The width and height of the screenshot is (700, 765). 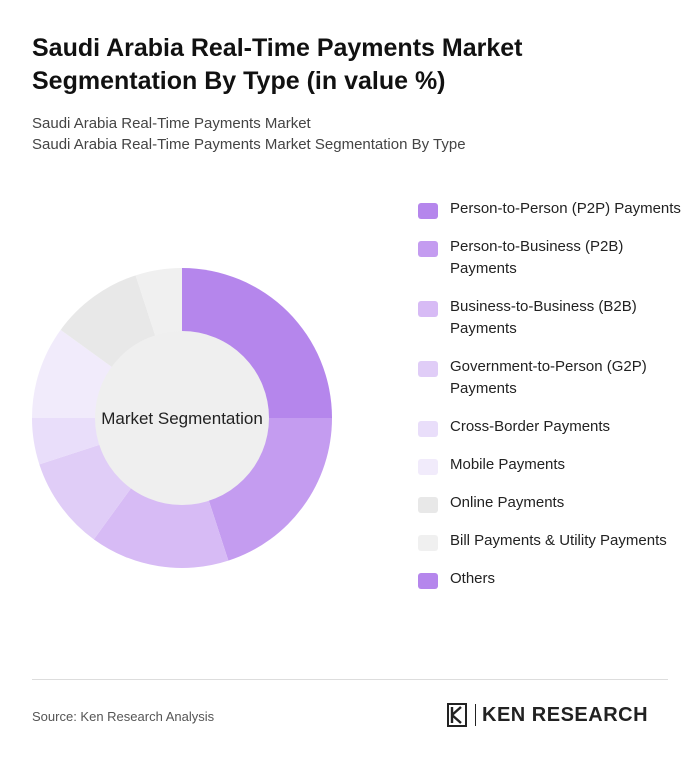 I want to click on legend-label: Government-to-Person (G2P) Payments, so click(x=548, y=377).